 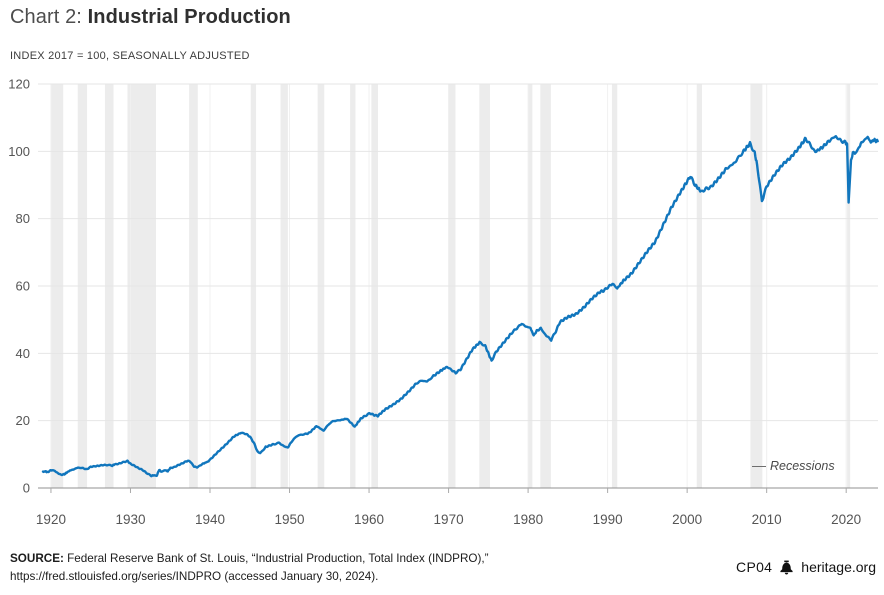 What do you see at coordinates (23, 353) in the screenshot?
I see `y-axis-tick-label: 40` at bounding box center [23, 353].